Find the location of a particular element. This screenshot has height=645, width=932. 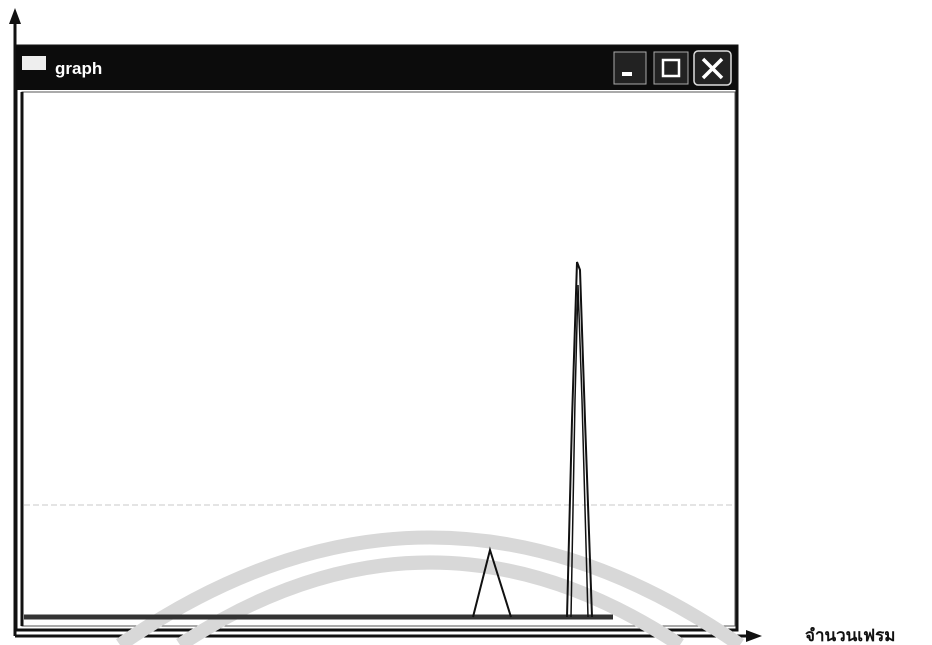

window-icon is located at coordinates (34, 63).